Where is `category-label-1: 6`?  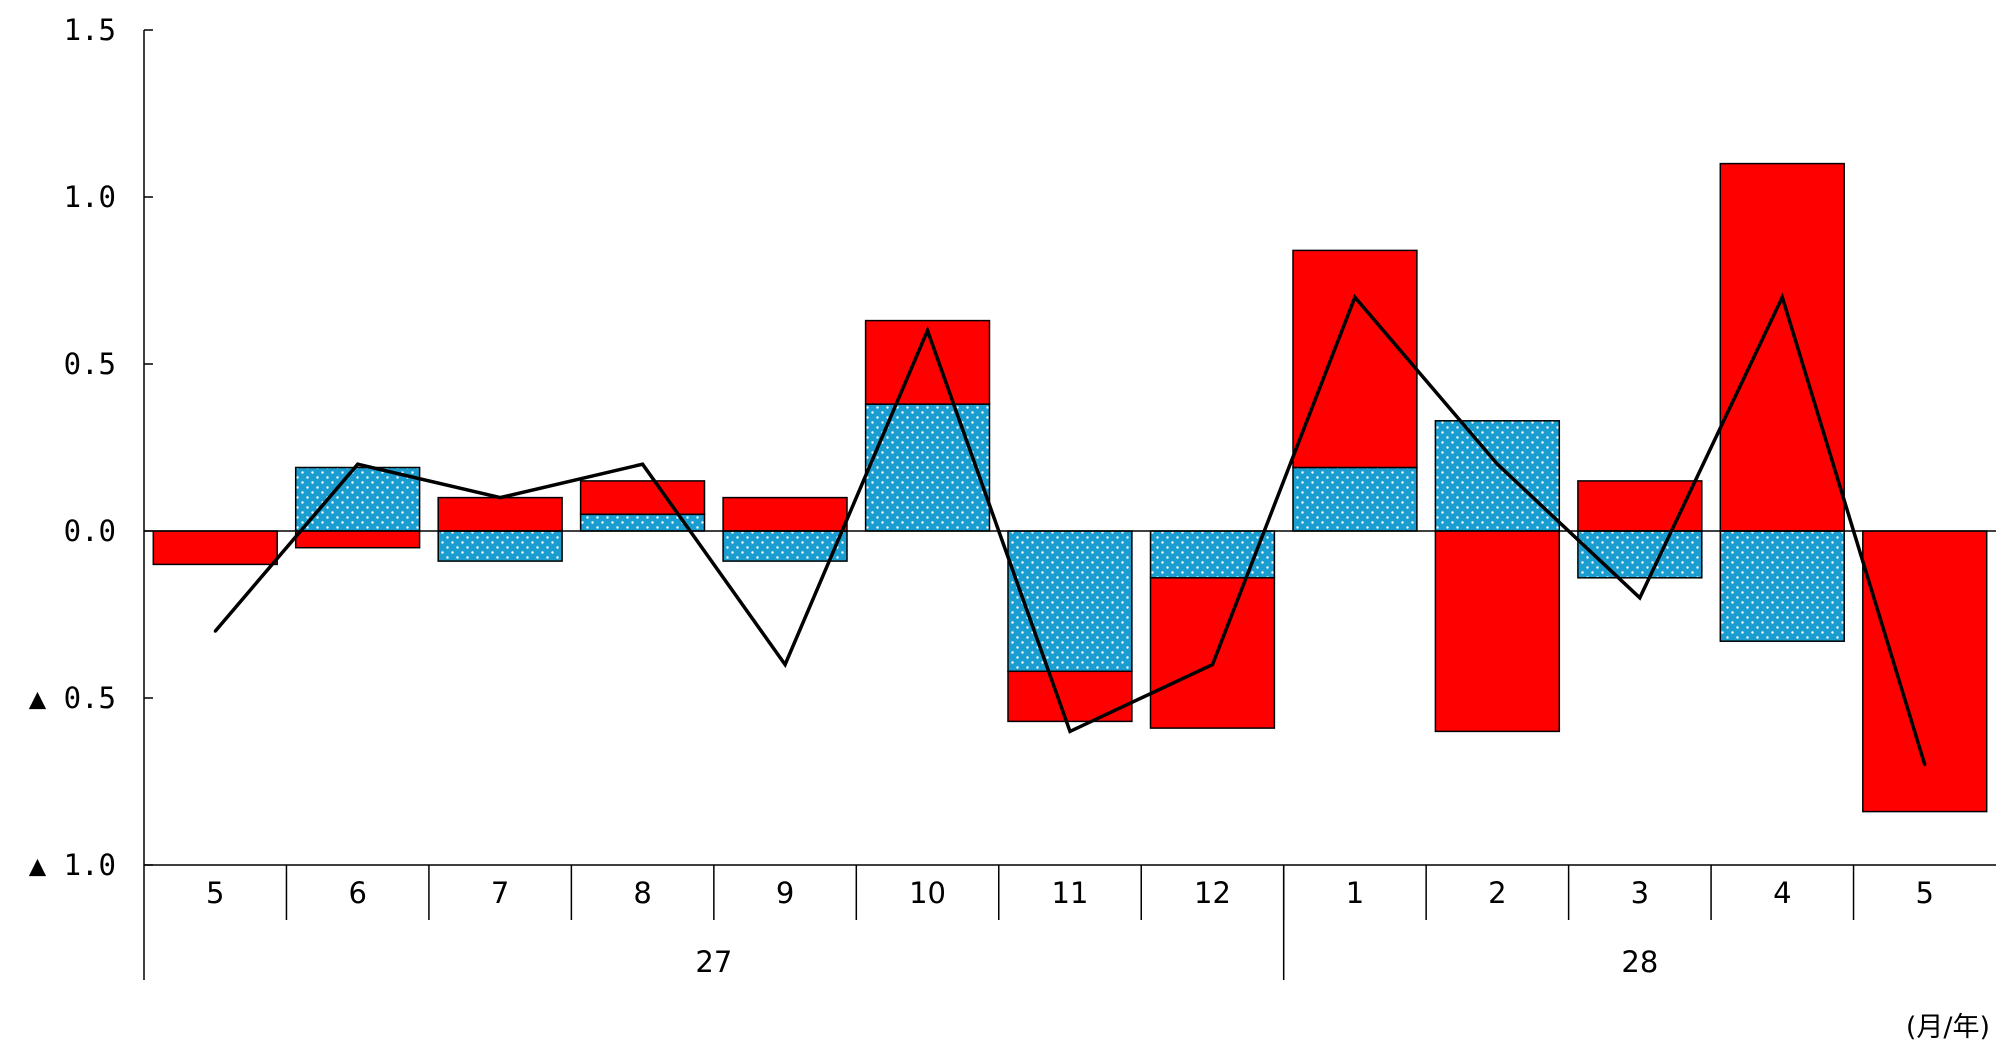
category-label-1: 6 is located at coordinates (357, 893).